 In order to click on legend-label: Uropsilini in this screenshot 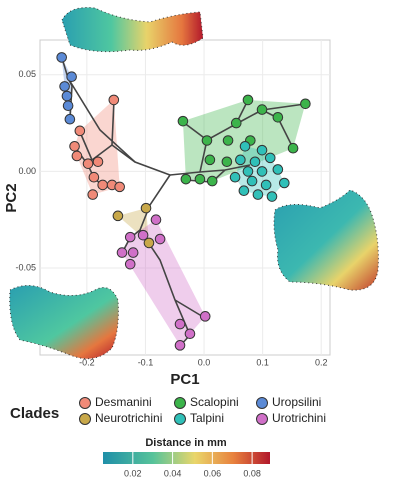, I will do `click(296, 402)`.